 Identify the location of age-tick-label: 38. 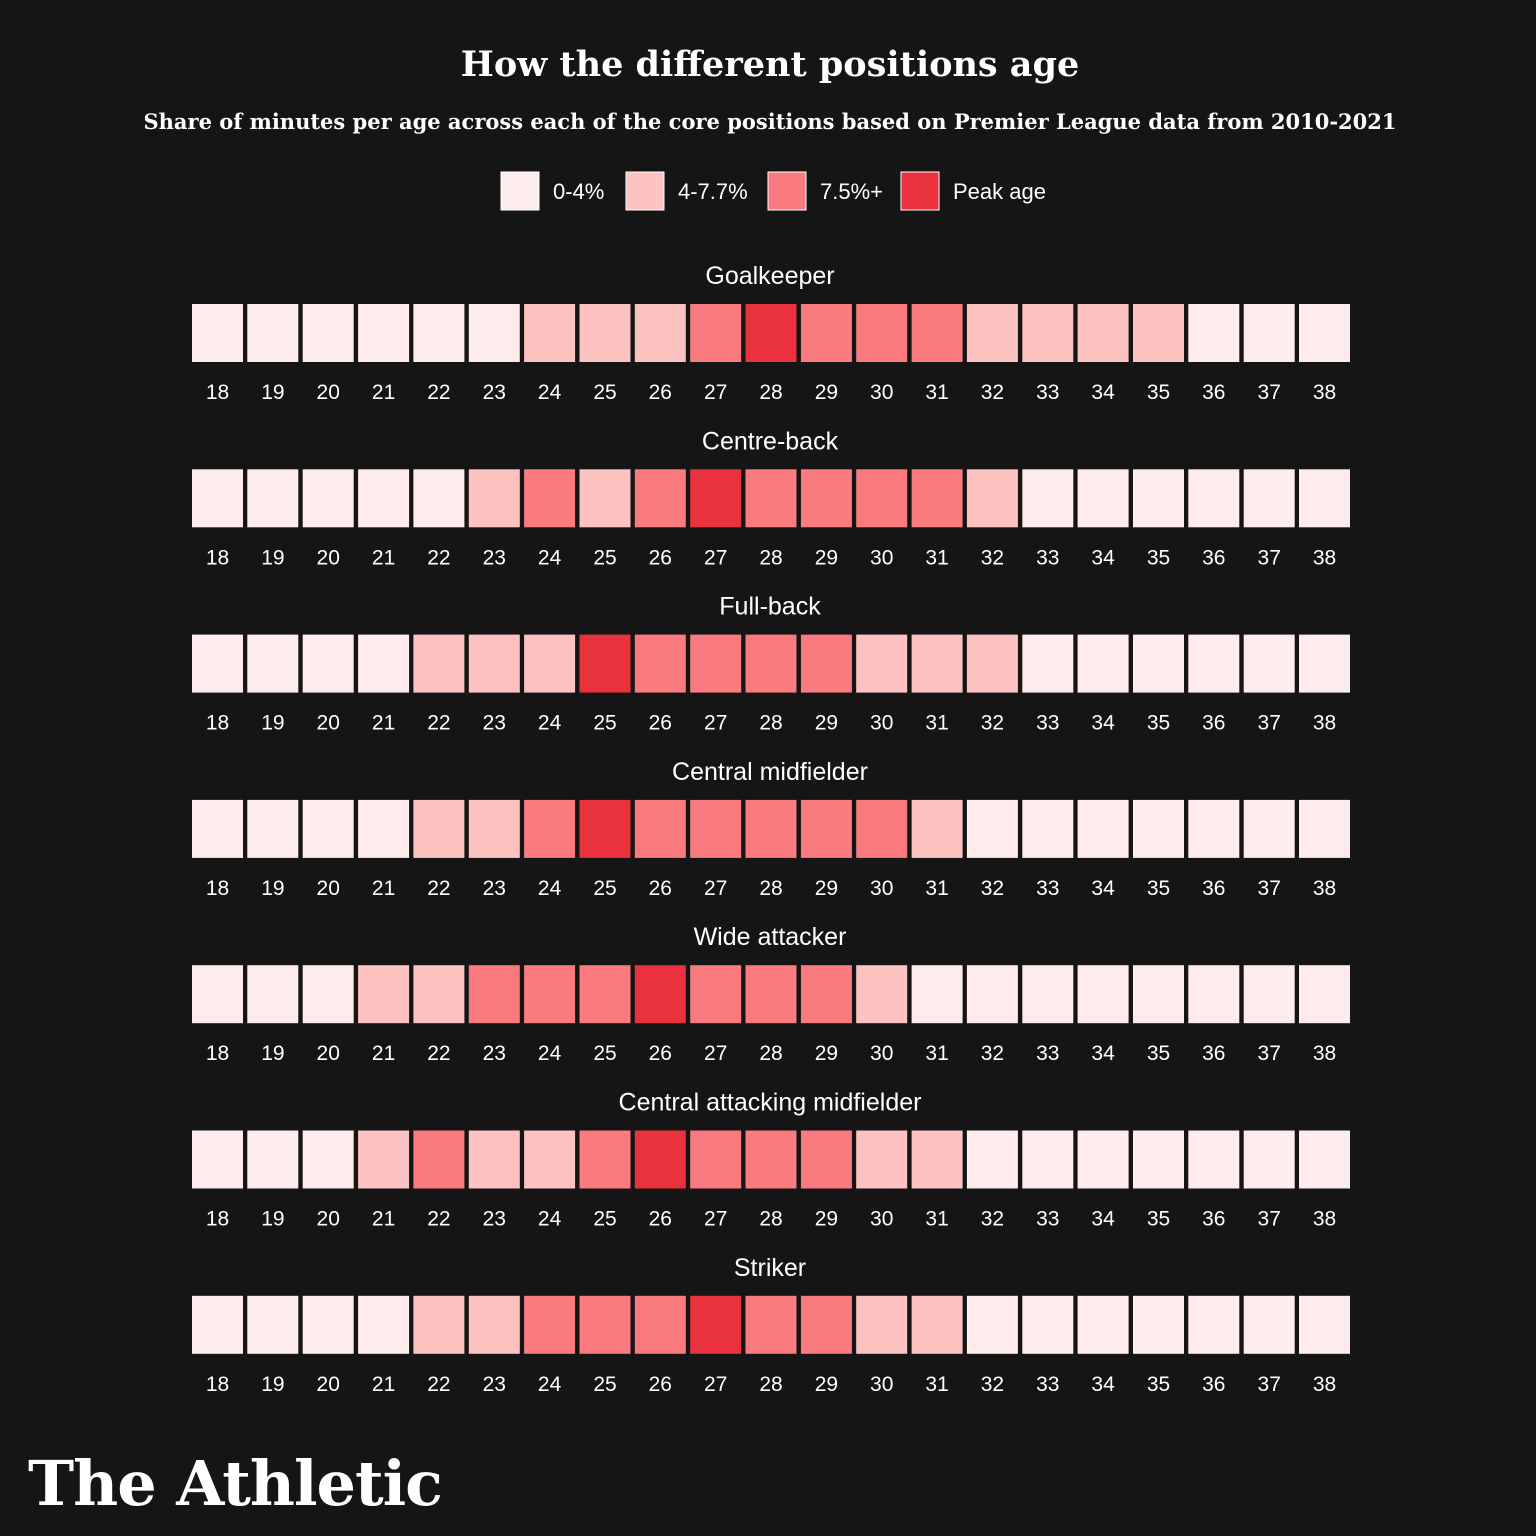
(1324, 1219).